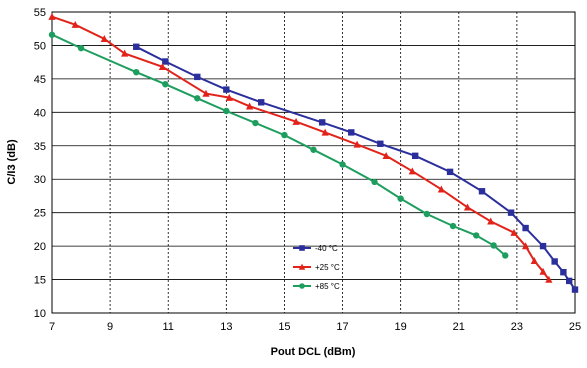 The image size is (587, 368). Describe the element at coordinates (40, 13) in the screenshot. I see `y-tick-label: 55` at that location.